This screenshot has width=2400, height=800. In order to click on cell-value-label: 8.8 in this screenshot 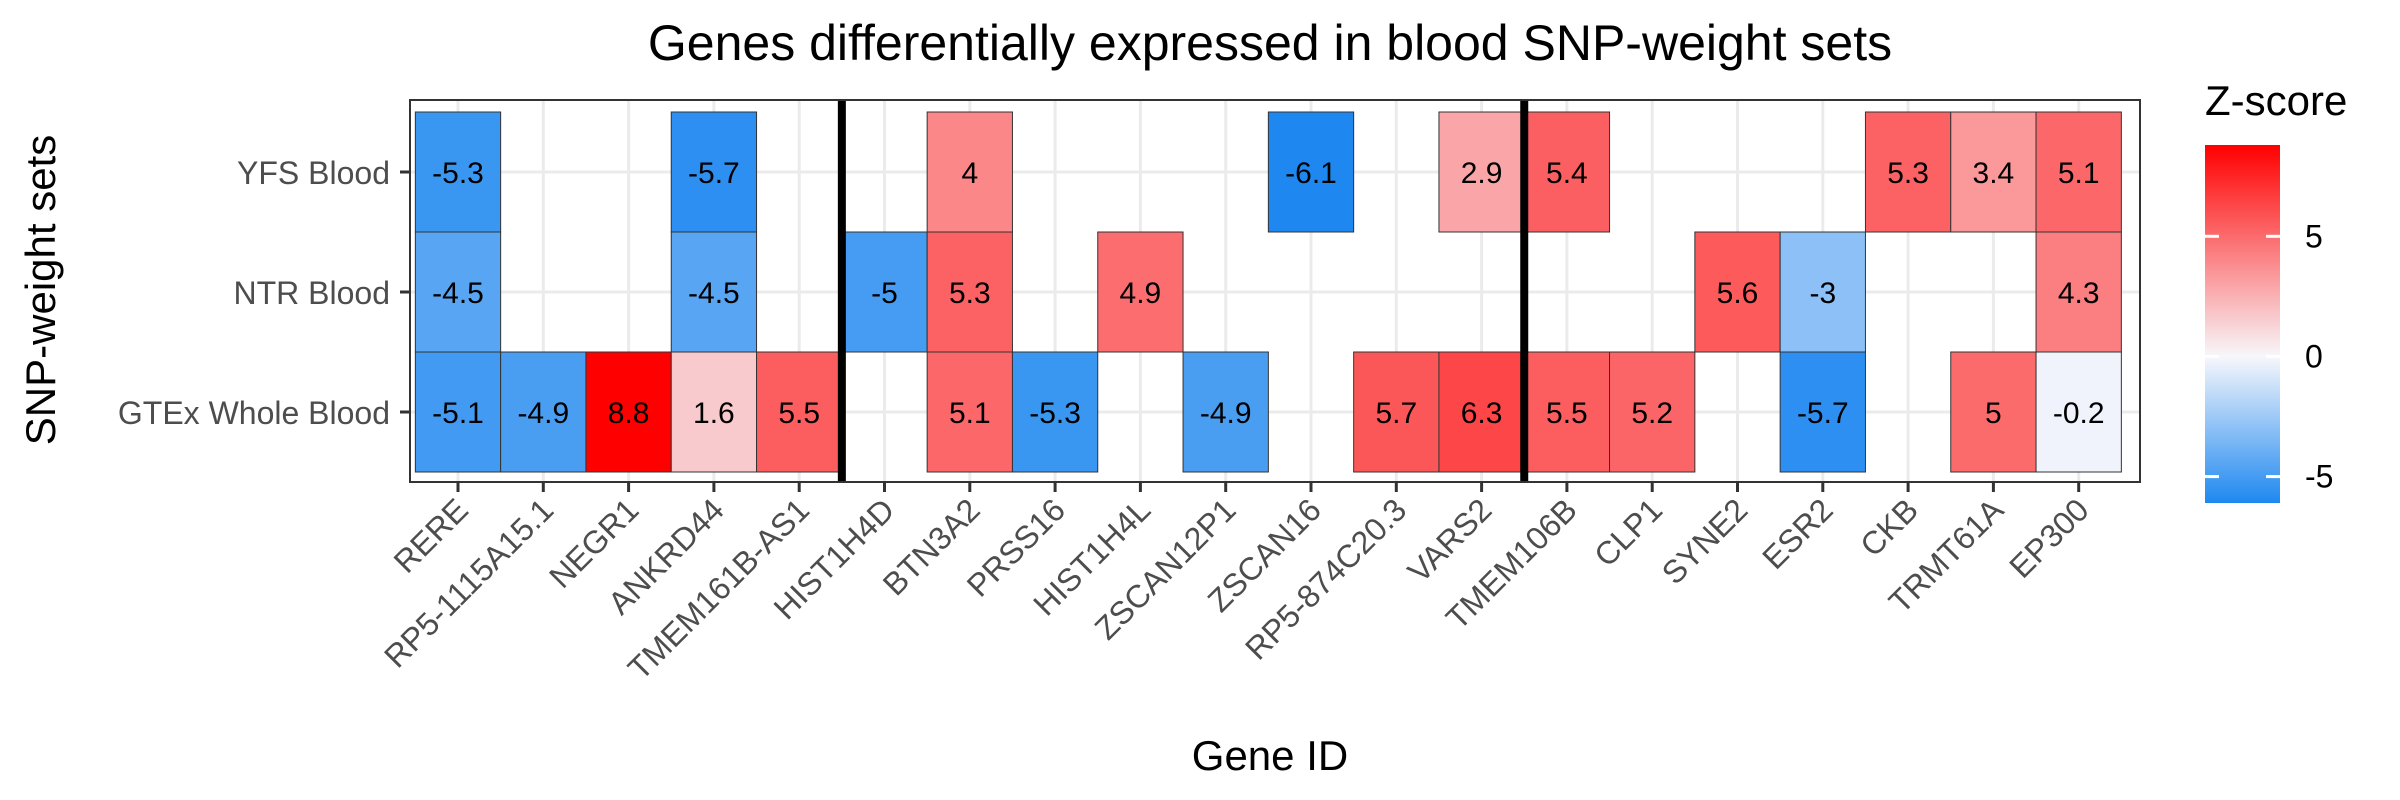, I will do `click(629, 413)`.